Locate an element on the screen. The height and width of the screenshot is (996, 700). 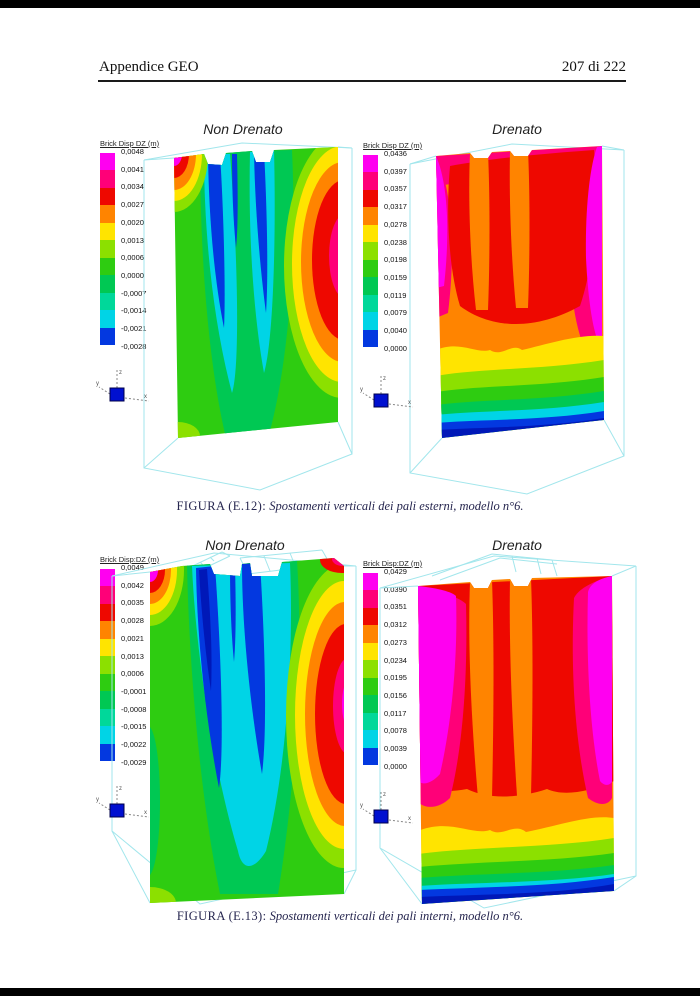
contour-plot-e12-drenato is located at coordinates (517, 319).